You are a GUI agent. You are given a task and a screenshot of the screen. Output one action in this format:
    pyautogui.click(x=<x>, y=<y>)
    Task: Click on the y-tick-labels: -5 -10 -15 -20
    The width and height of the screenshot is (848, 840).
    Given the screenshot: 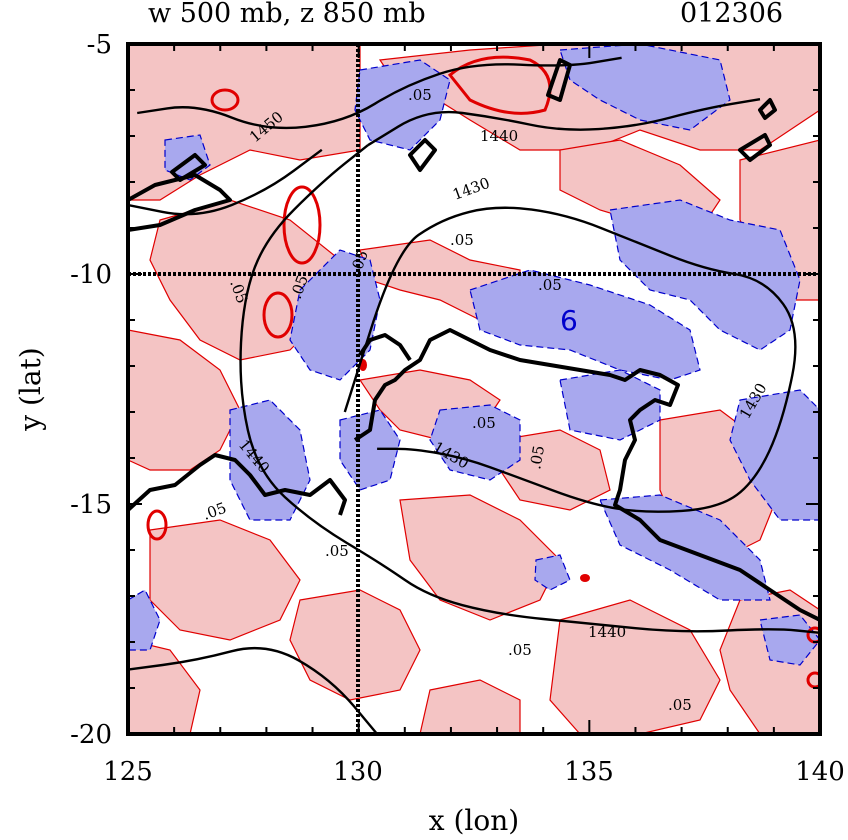 What is the action you would take?
    pyautogui.click(x=91, y=390)
    